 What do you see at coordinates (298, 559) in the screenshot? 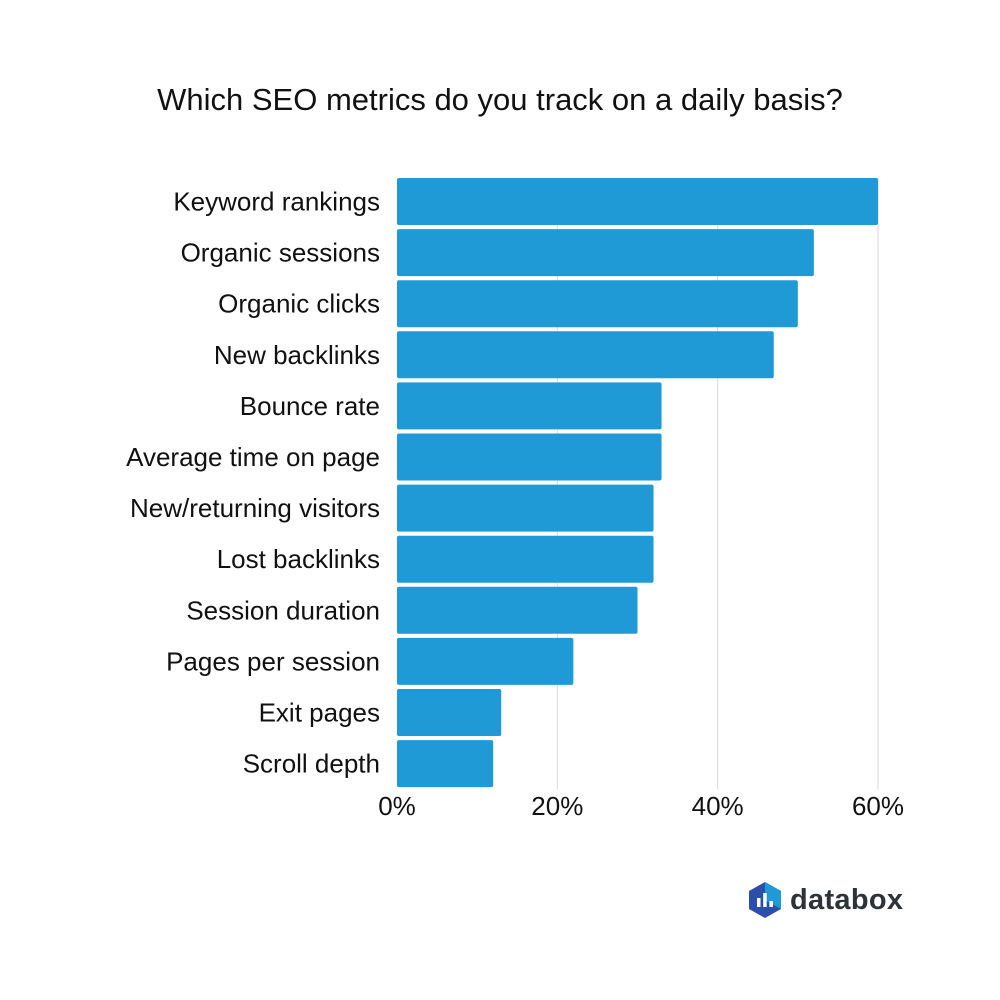
I see `category-label: Lost backlinks` at bounding box center [298, 559].